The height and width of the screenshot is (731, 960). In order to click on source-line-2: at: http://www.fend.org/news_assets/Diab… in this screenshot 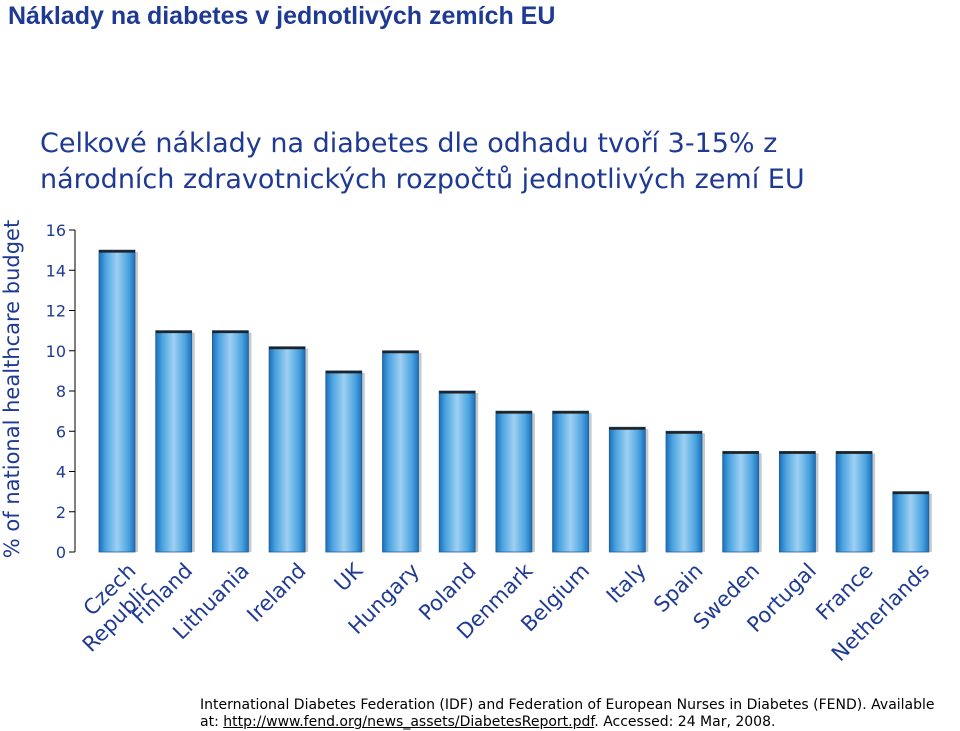, I will do `click(580, 722)`.